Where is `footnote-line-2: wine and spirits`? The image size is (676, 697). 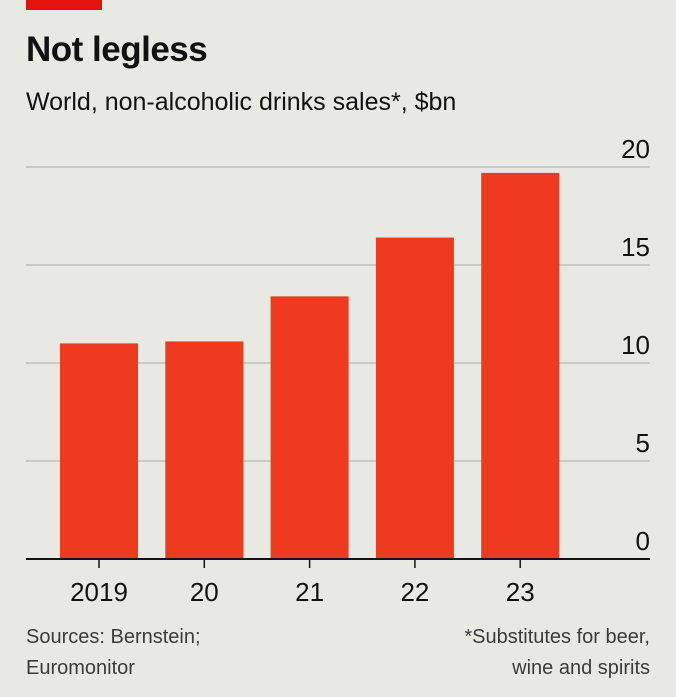 footnote-line-2: wine and spirits is located at coordinates (581, 668).